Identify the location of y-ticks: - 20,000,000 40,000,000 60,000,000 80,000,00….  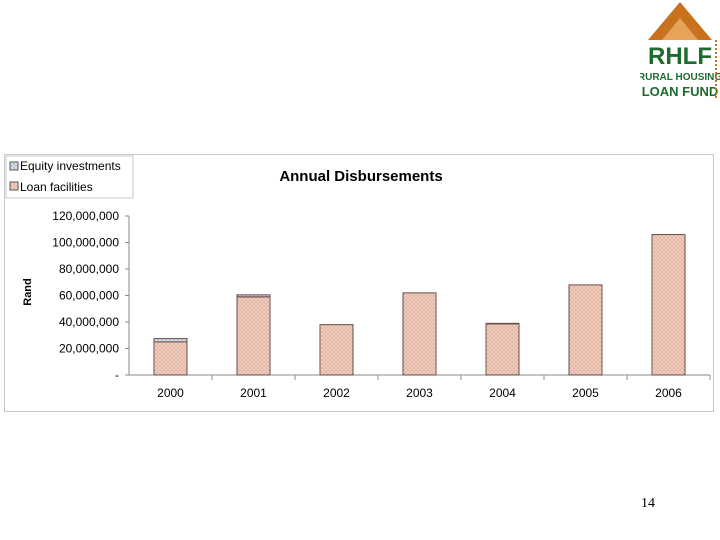
(90, 295).